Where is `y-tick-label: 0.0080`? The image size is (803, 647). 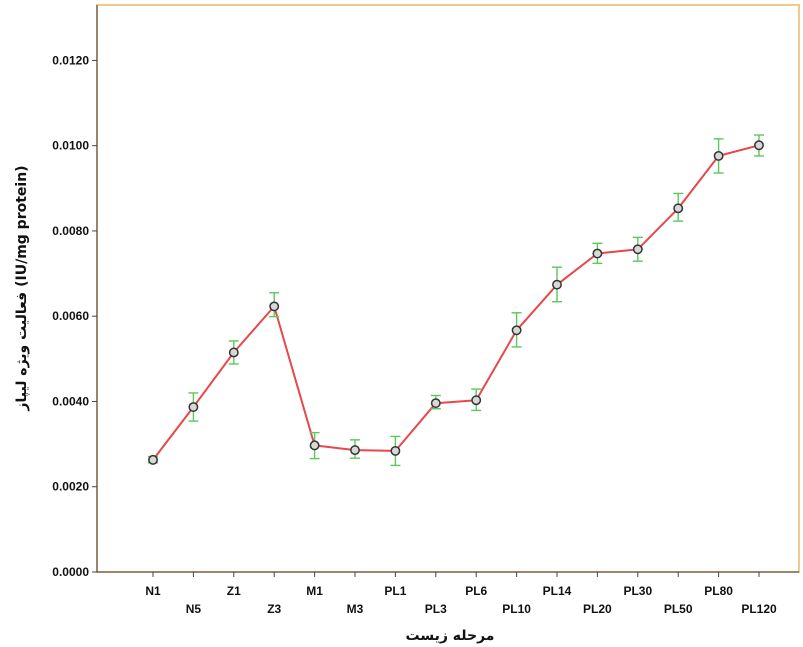
y-tick-label: 0.0080 is located at coordinates (70, 231).